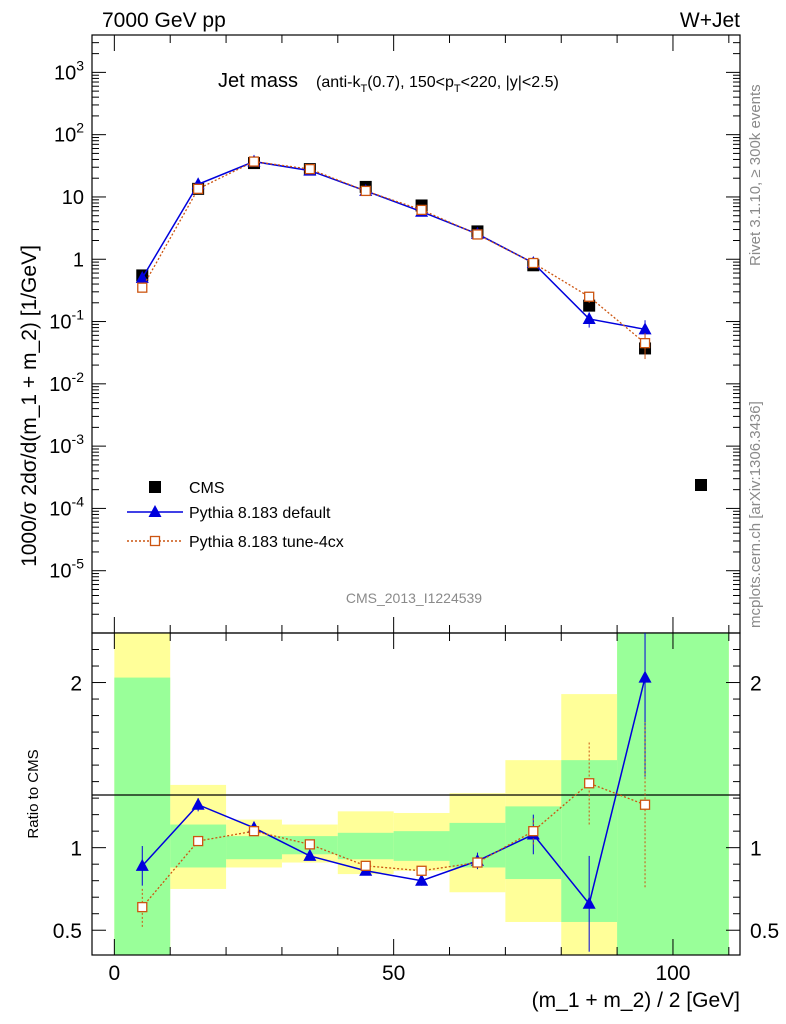  Describe the element at coordinates (73, 198) in the screenshot. I see `y-tick-label: 10` at that location.